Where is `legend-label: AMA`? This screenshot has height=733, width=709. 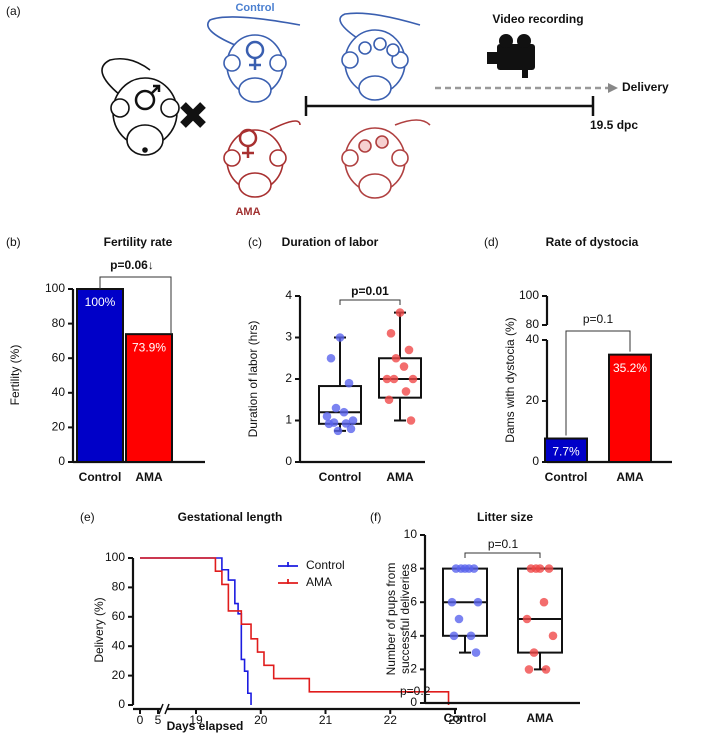 legend-label: AMA is located at coordinates (319, 582).